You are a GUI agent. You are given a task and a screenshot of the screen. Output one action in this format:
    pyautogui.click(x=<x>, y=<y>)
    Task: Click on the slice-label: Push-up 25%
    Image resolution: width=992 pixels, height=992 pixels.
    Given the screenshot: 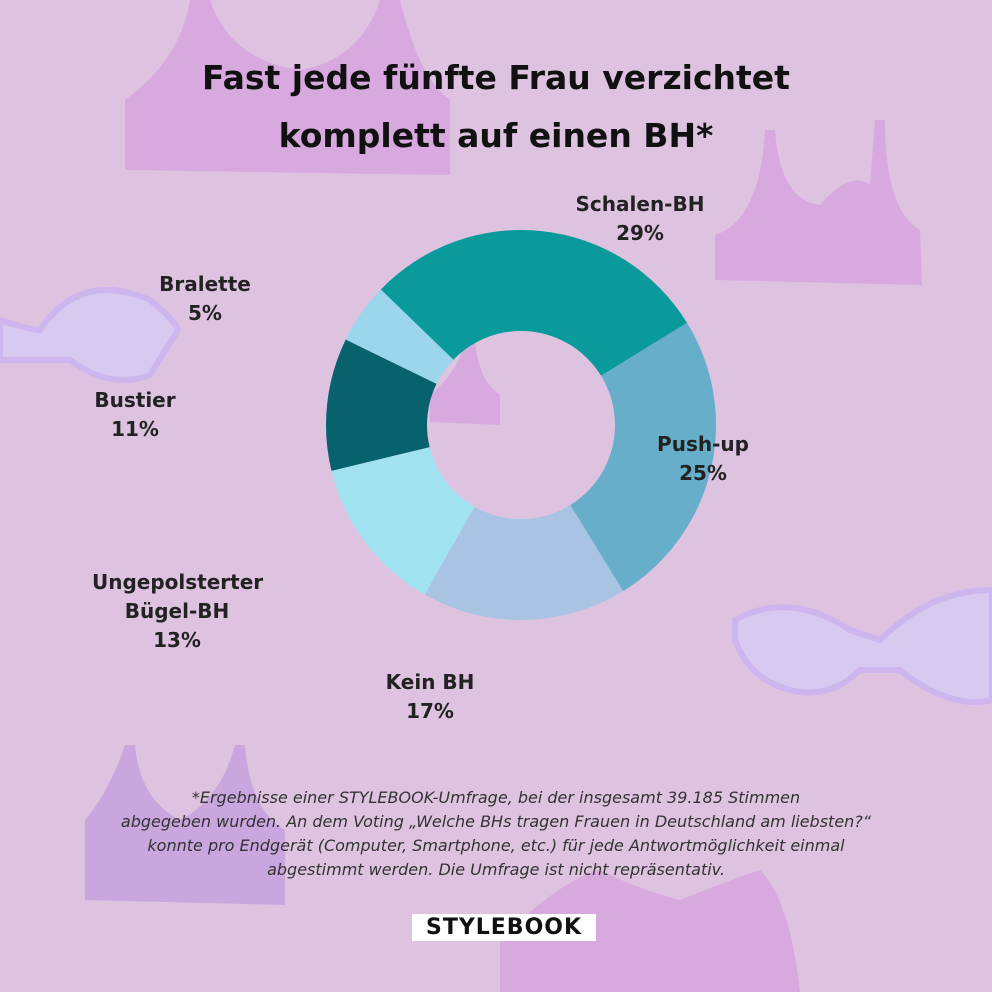 What is the action you would take?
    pyautogui.click(x=703, y=459)
    